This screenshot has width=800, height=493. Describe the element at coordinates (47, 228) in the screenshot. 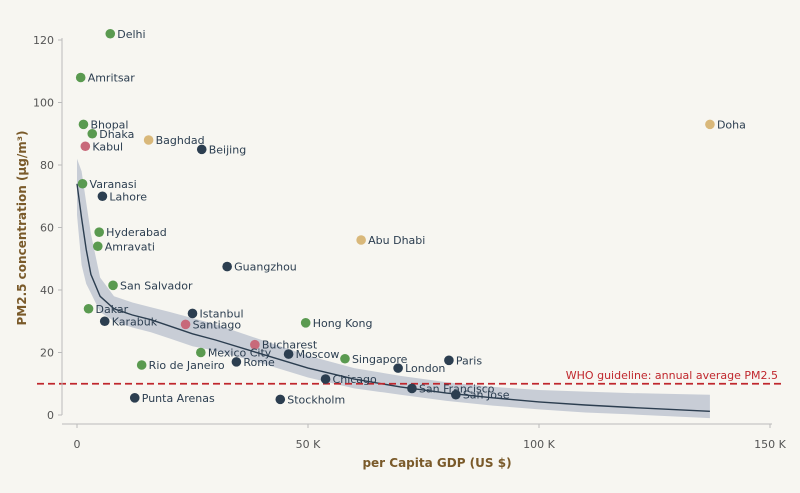

I see `y-tick-label: 60` at that location.